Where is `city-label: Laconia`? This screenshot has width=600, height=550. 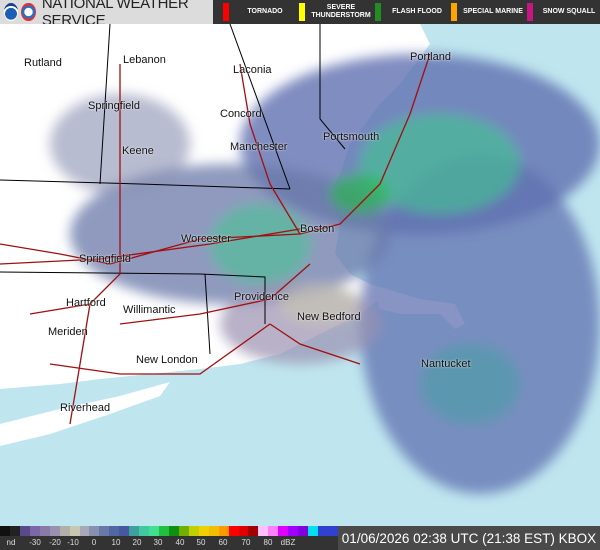
city-label: Laconia is located at coordinates (252, 70).